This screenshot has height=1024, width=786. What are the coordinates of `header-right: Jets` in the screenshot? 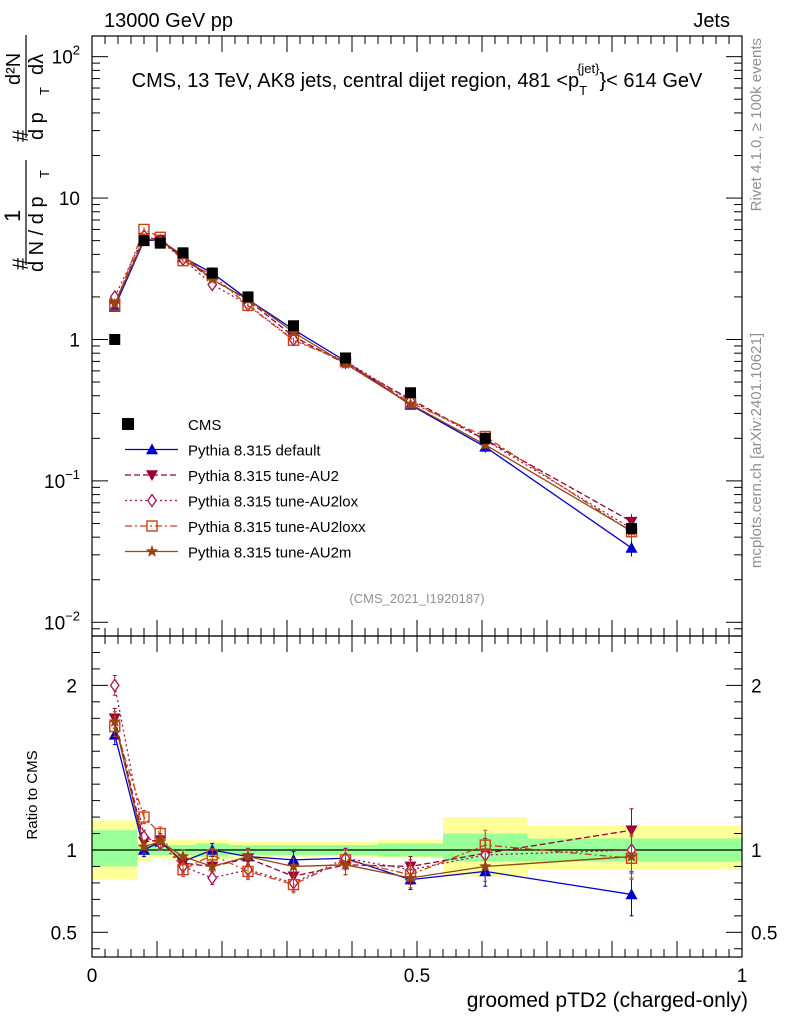 It's located at (711, 21).